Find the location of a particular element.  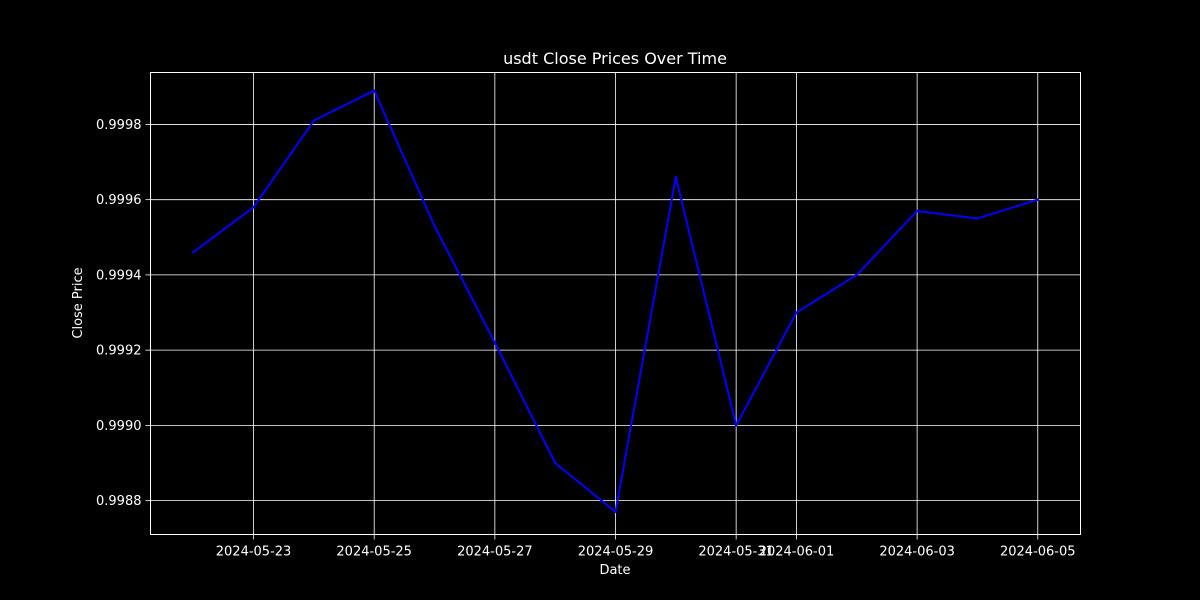

x-tick-label: 2024-05-29 is located at coordinates (616, 552).